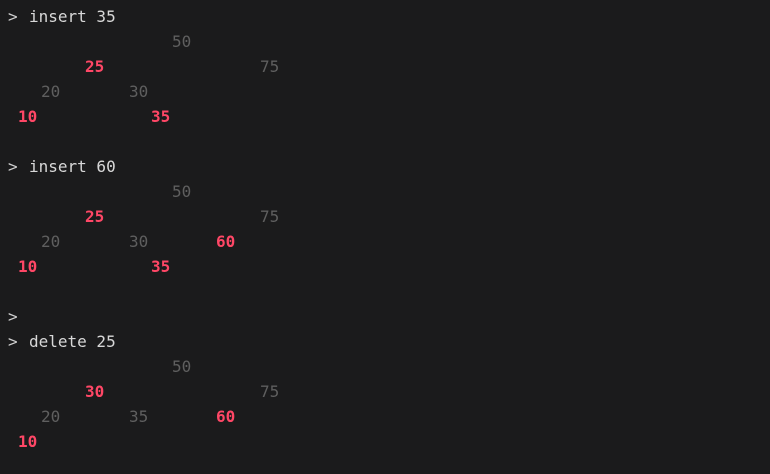 Image resolution: width=770 pixels, height=474 pixels. Describe the element at coordinates (72, 16) in the screenshot. I see `command-text: insert 35` at that location.